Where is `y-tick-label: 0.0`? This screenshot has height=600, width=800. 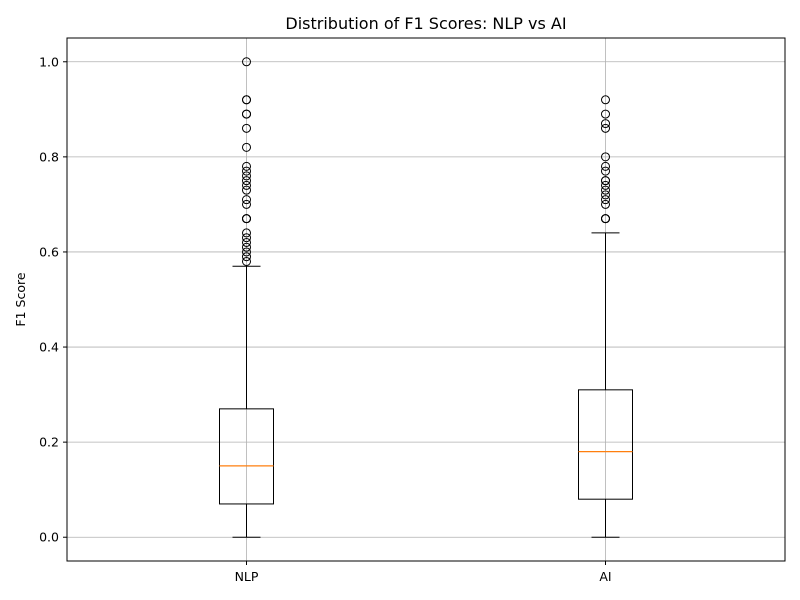
y-tick-label: 0.0 is located at coordinates (49, 537).